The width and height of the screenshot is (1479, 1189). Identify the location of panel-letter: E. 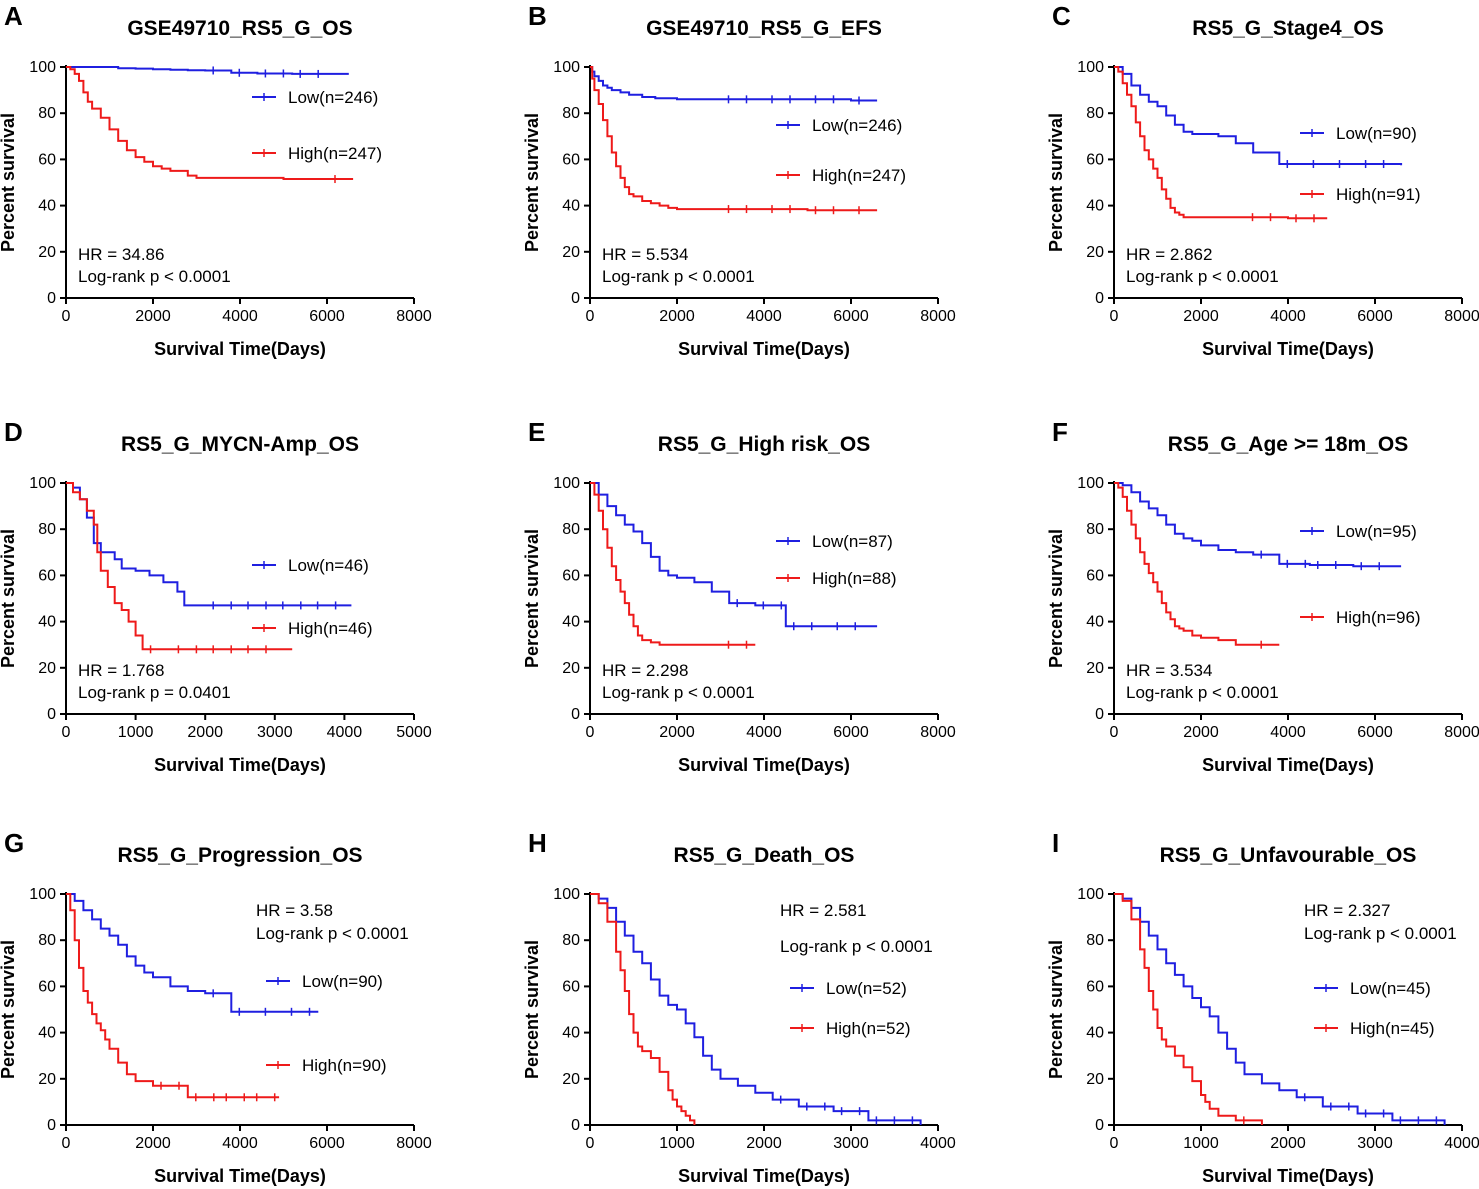
(536, 432).